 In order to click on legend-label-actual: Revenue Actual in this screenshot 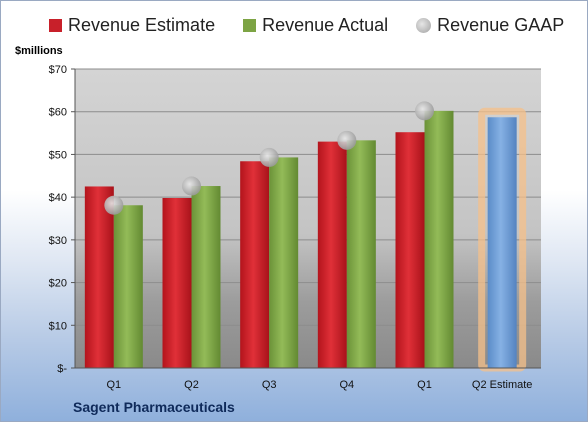, I will do `click(325, 25)`.